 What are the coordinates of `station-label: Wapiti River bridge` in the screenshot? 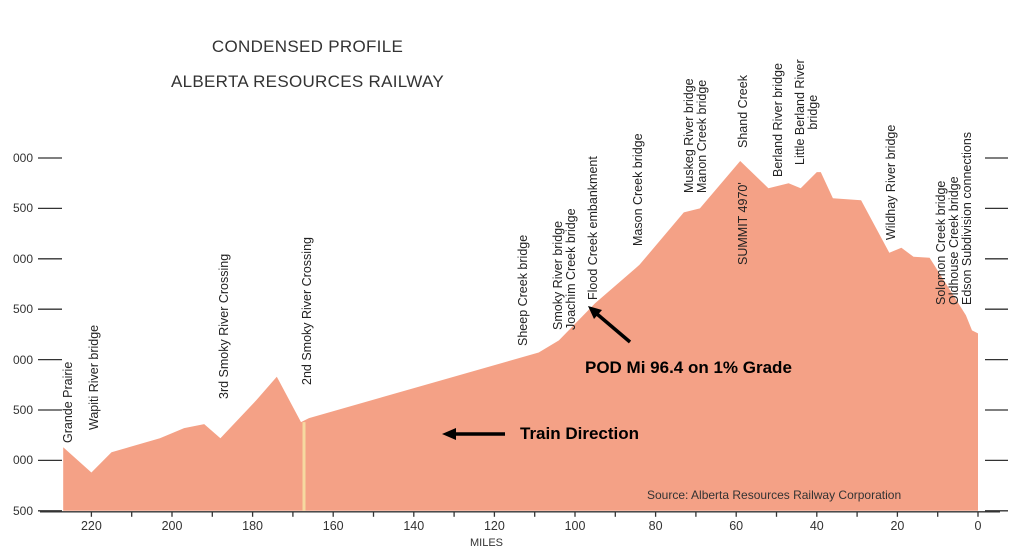 It's located at (94, 377).